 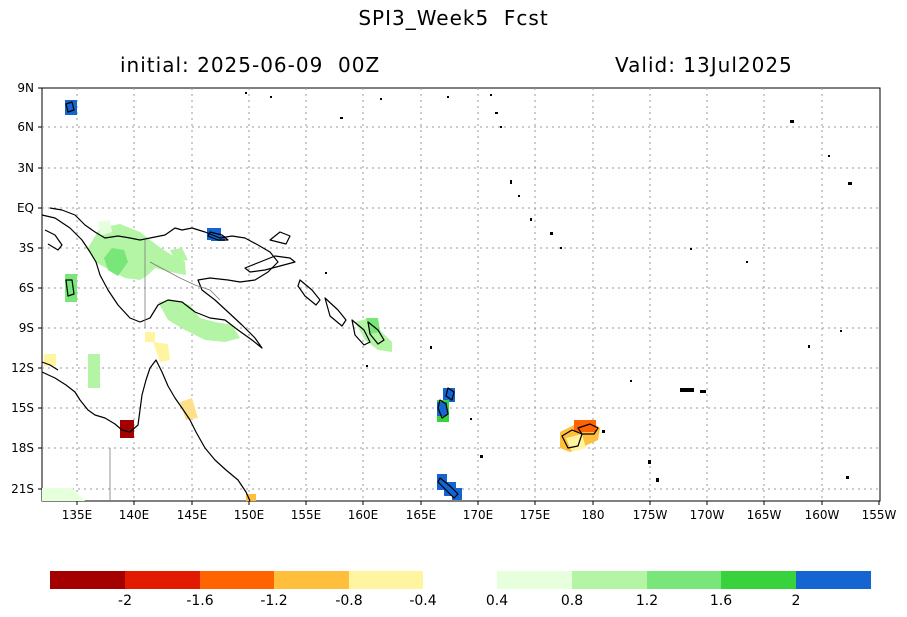 What do you see at coordinates (25, 168) in the screenshot?
I see `lat-label-3n: 3N` at bounding box center [25, 168].